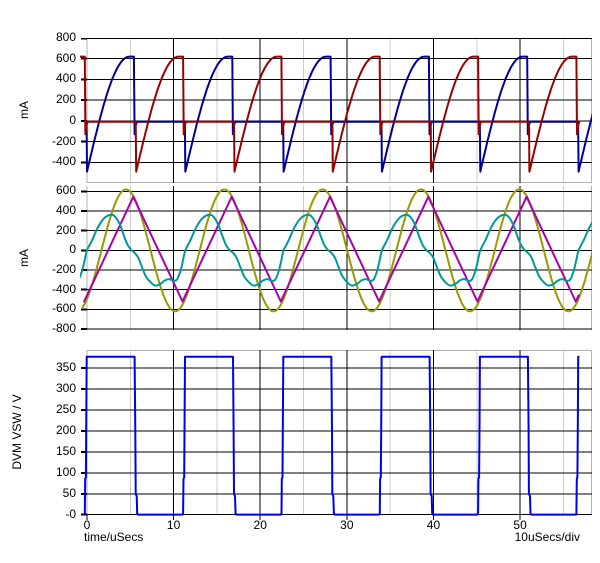 The image size is (600, 563). What do you see at coordinates (65, 409) in the screenshot?
I see `y-tick-label: 250` at bounding box center [65, 409].